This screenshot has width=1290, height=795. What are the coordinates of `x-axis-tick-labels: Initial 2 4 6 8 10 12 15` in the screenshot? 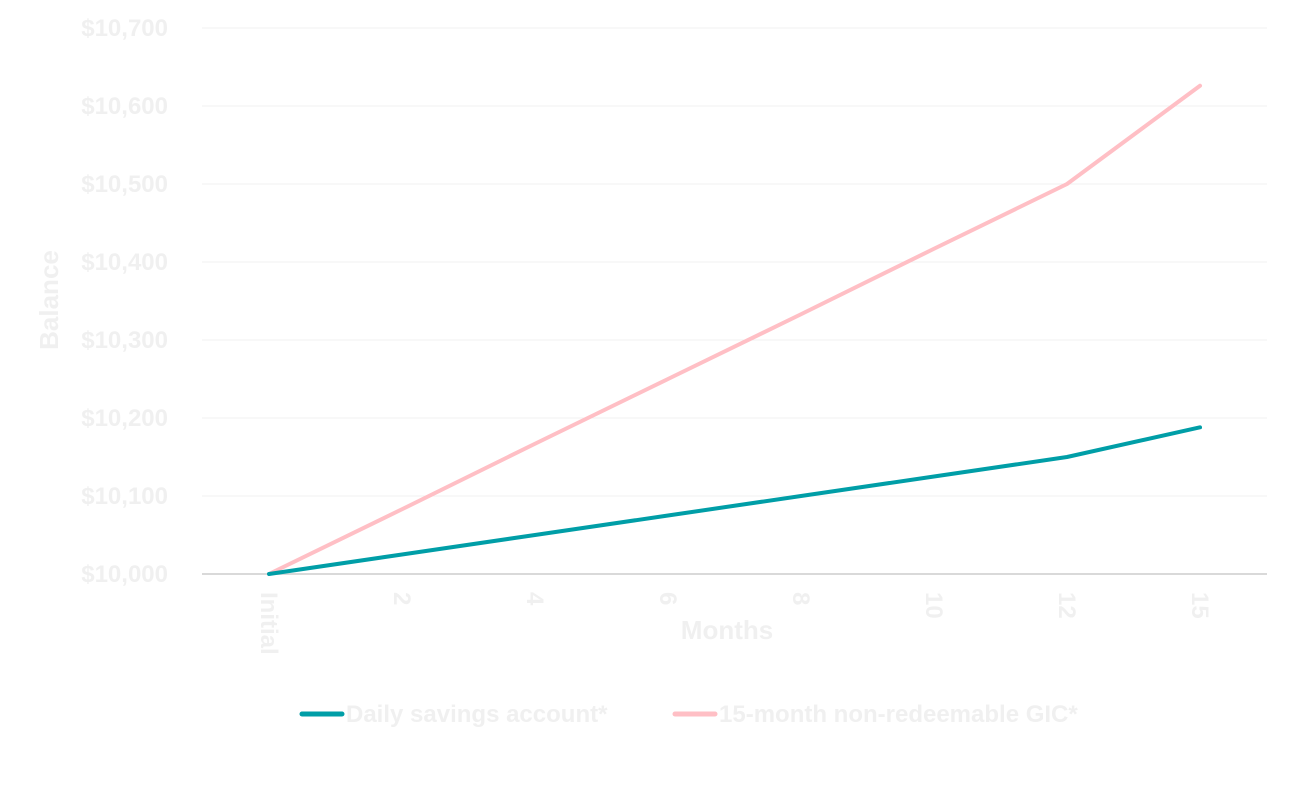 It's located at (734, 623).